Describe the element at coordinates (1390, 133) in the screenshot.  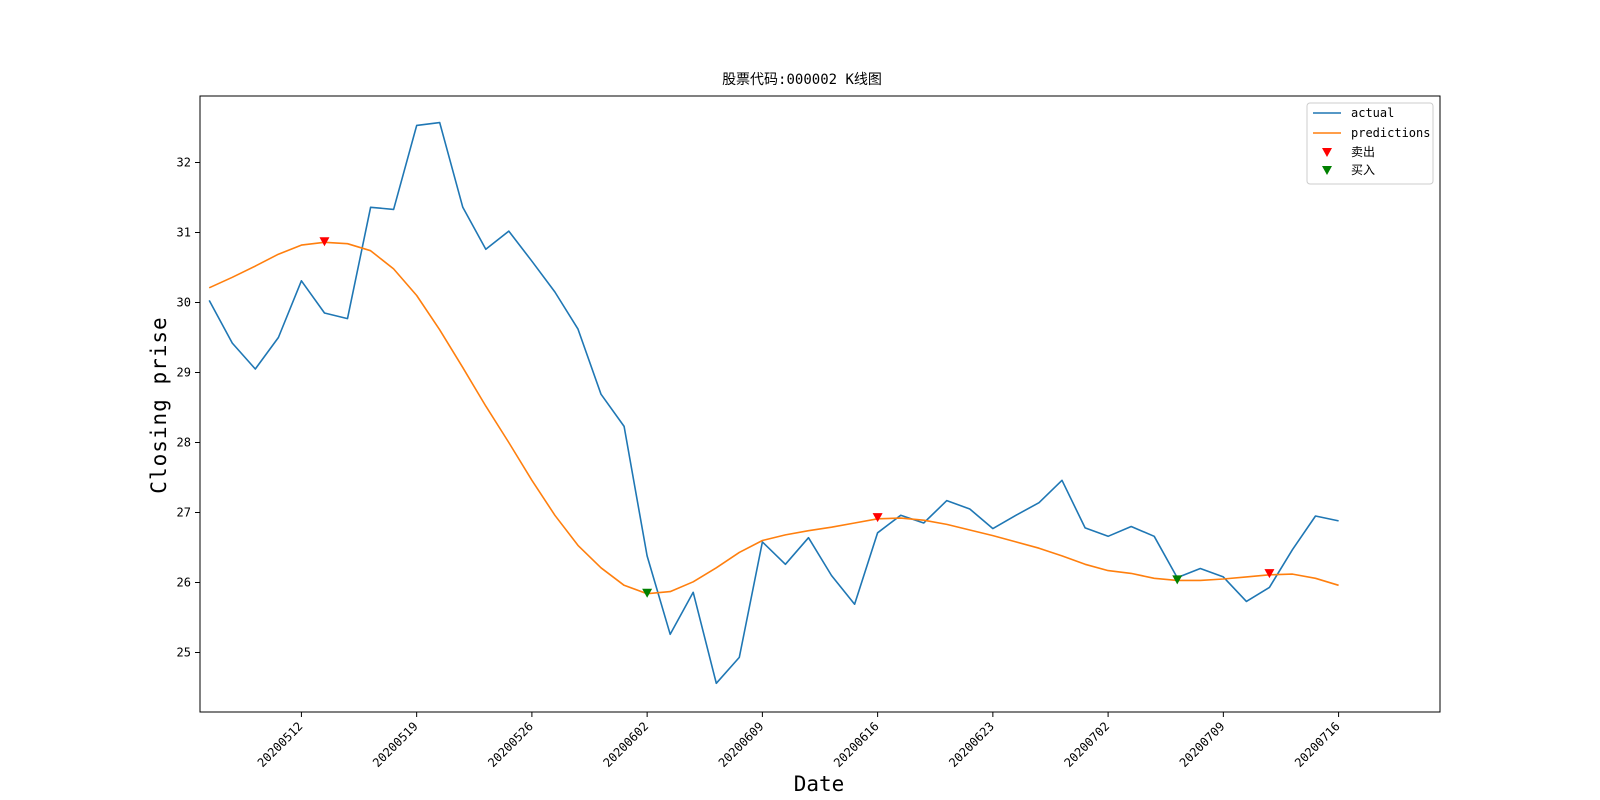
I see `legend-label-predictions: predictions` at that location.